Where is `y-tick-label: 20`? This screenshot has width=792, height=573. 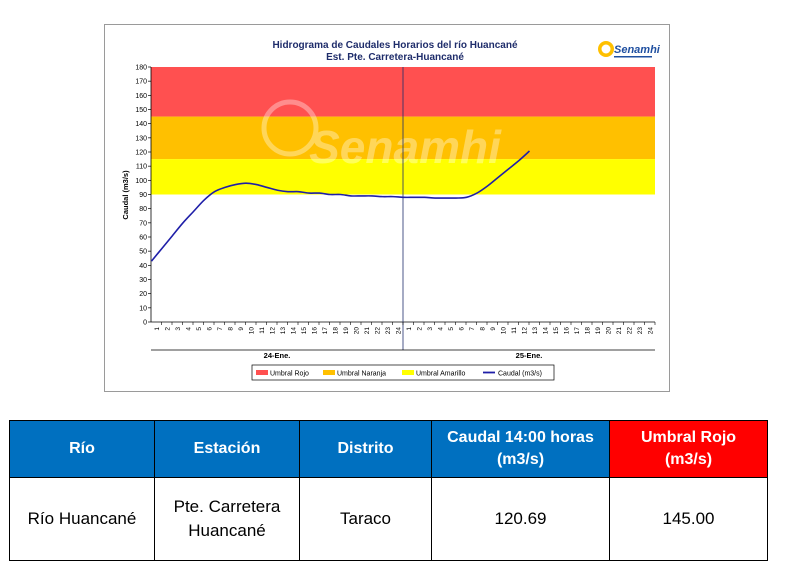
y-tick-label: 20 is located at coordinates (143, 294).